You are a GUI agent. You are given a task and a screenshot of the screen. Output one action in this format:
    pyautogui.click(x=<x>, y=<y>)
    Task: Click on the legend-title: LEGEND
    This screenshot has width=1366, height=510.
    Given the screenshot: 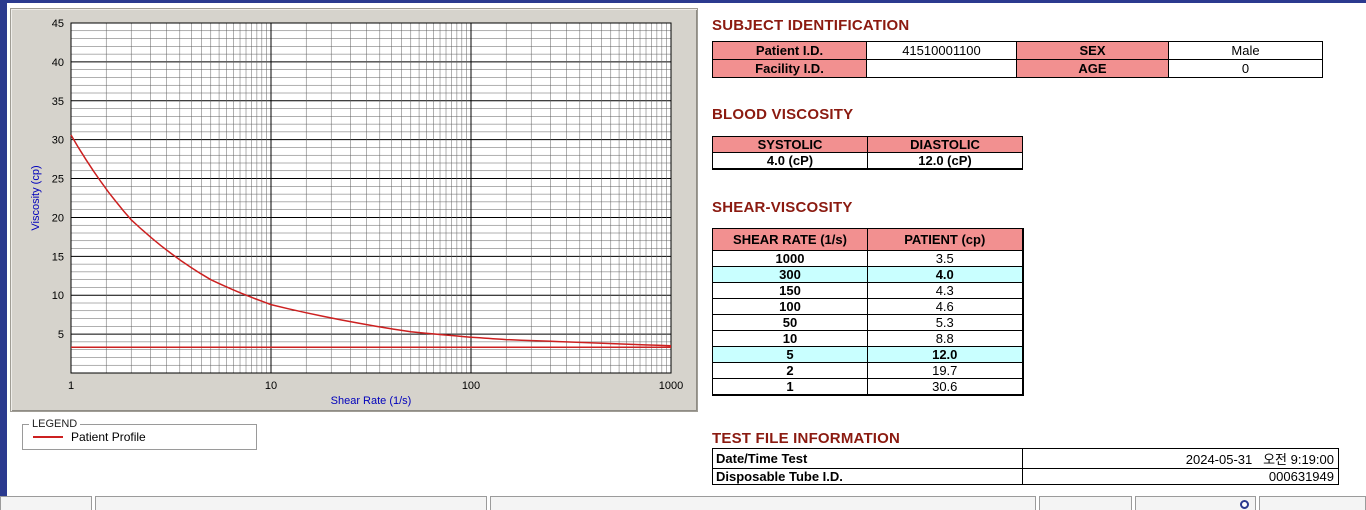 What is the action you would take?
    pyautogui.click(x=55, y=424)
    